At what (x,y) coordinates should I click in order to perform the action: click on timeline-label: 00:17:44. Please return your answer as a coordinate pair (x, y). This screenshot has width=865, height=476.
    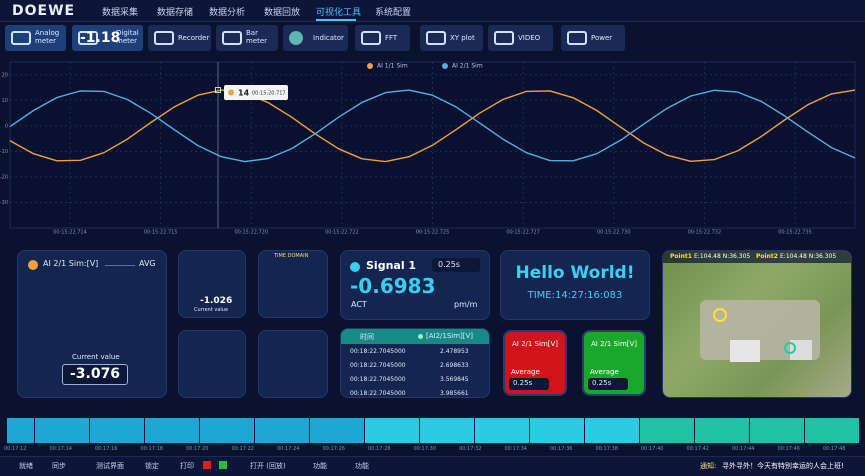
    Looking at the image, I should click on (743, 449).